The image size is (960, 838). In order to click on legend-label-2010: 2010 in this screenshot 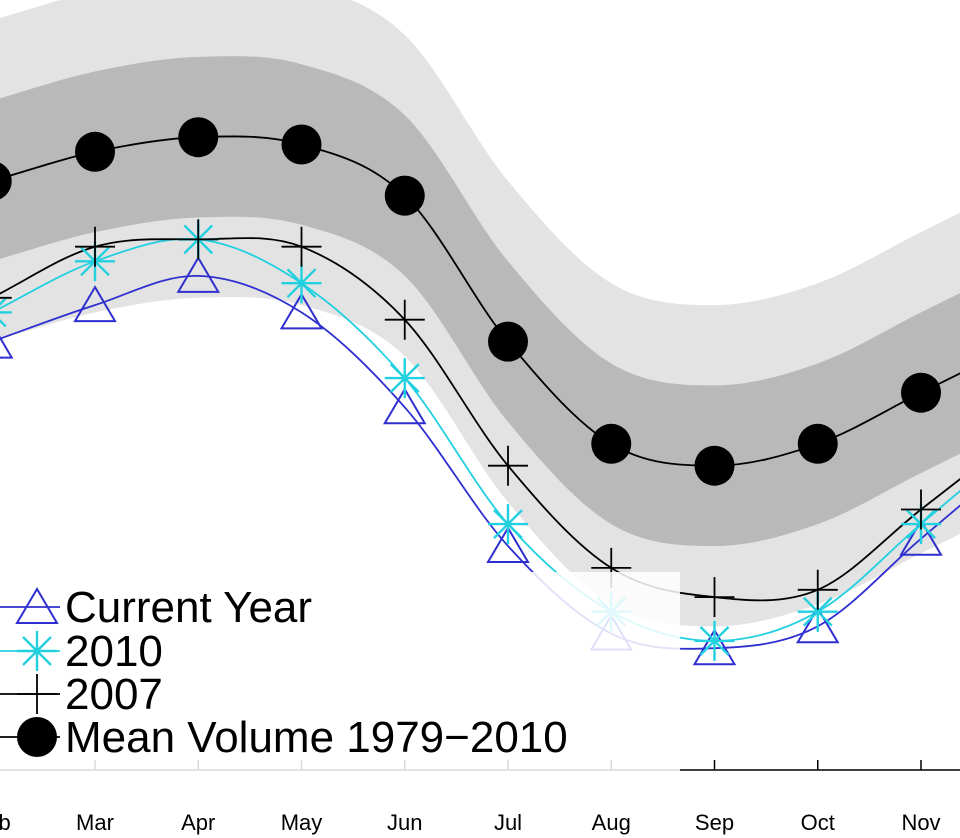, I will do `click(114, 651)`.